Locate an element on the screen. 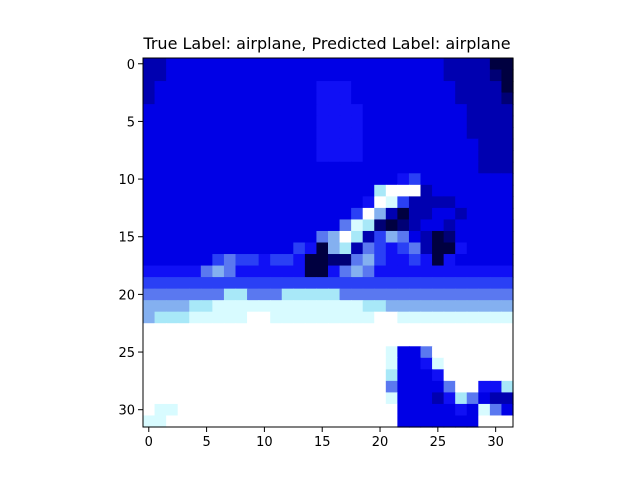 The image size is (640, 480). x-tick-label: 15 is located at coordinates (322, 442).